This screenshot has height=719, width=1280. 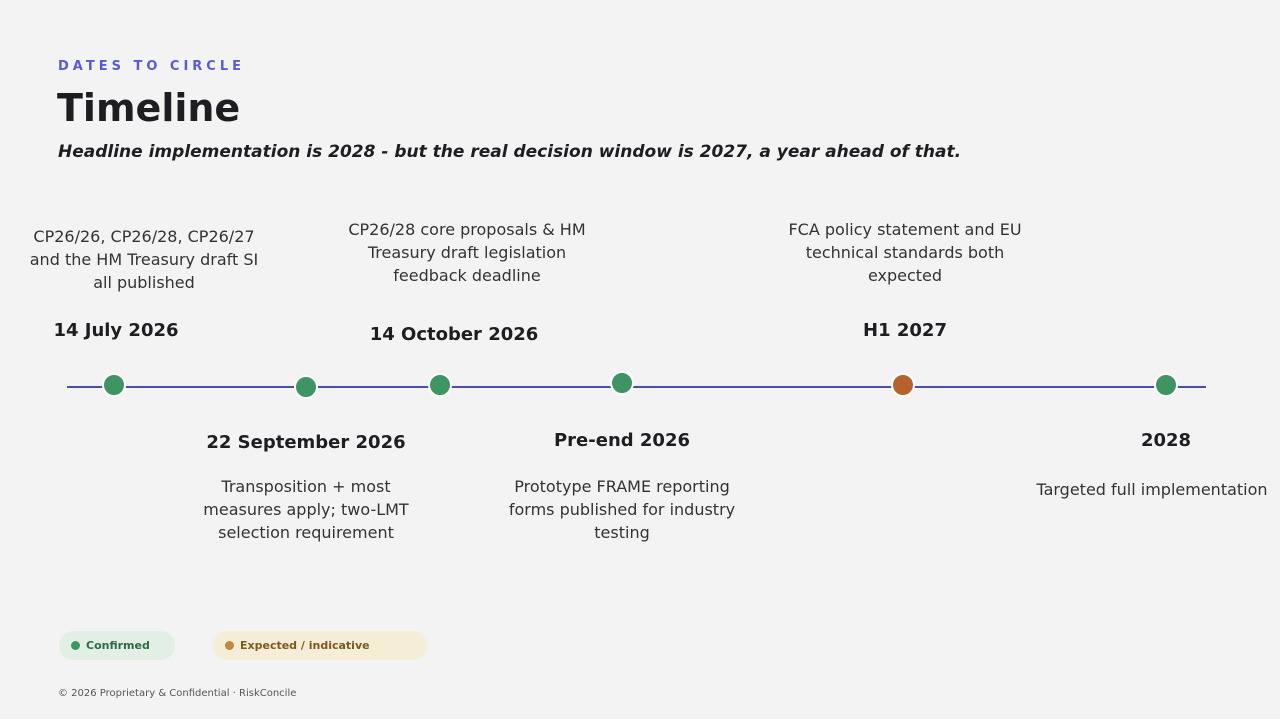 I want to click on legend-label: Confirmed, so click(x=118, y=645).